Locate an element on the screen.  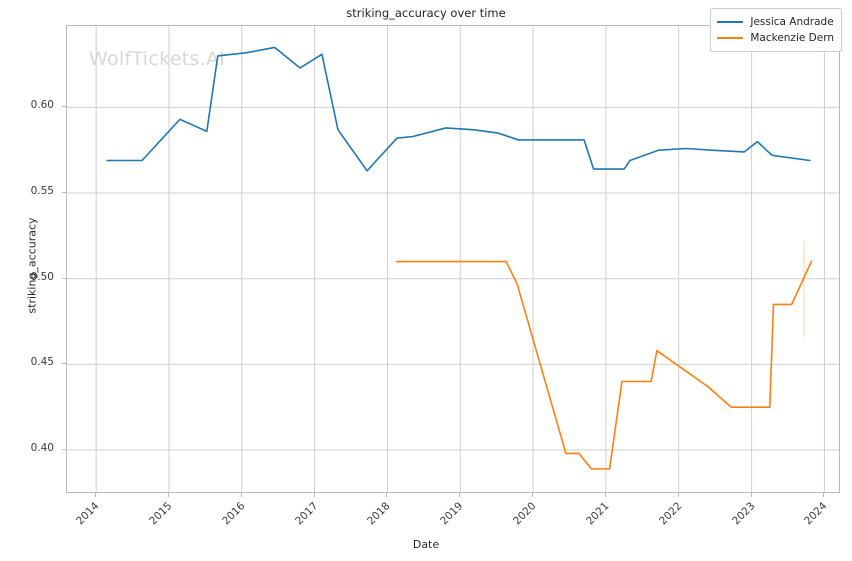
x-tick-label: 2018 is located at coordinates (379, 514).